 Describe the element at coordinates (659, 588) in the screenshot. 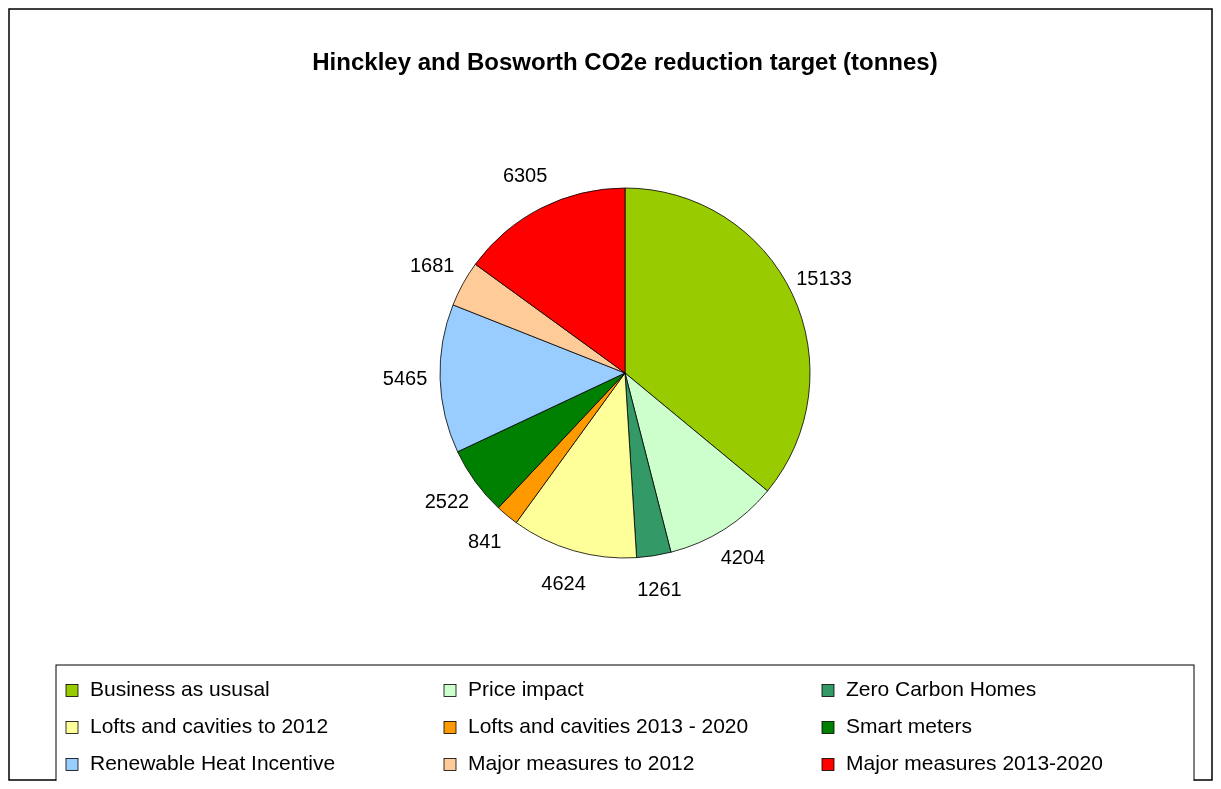

I see `data-label: 1261` at that location.